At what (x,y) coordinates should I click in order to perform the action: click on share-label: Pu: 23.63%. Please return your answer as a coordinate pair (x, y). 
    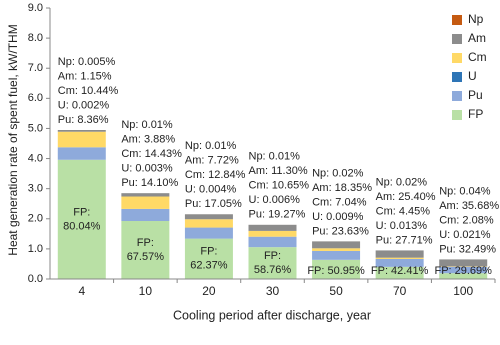
    Looking at the image, I should click on (340, 231).